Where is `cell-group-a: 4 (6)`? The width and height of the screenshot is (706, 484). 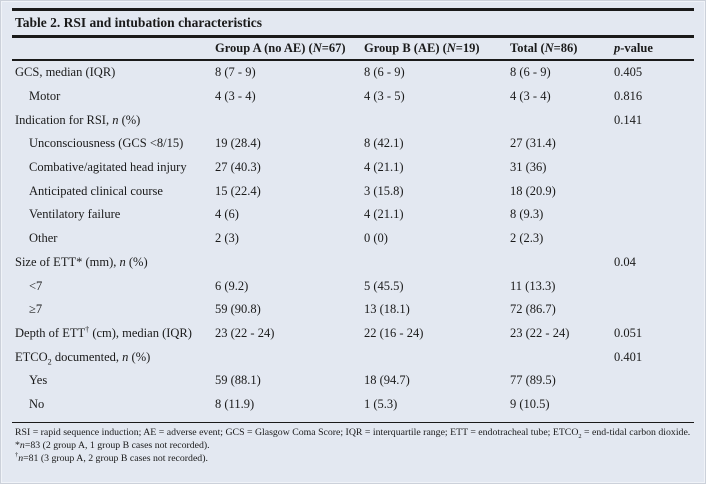 cell-group-a: 4 (6) is located at coordinates (227, 214).